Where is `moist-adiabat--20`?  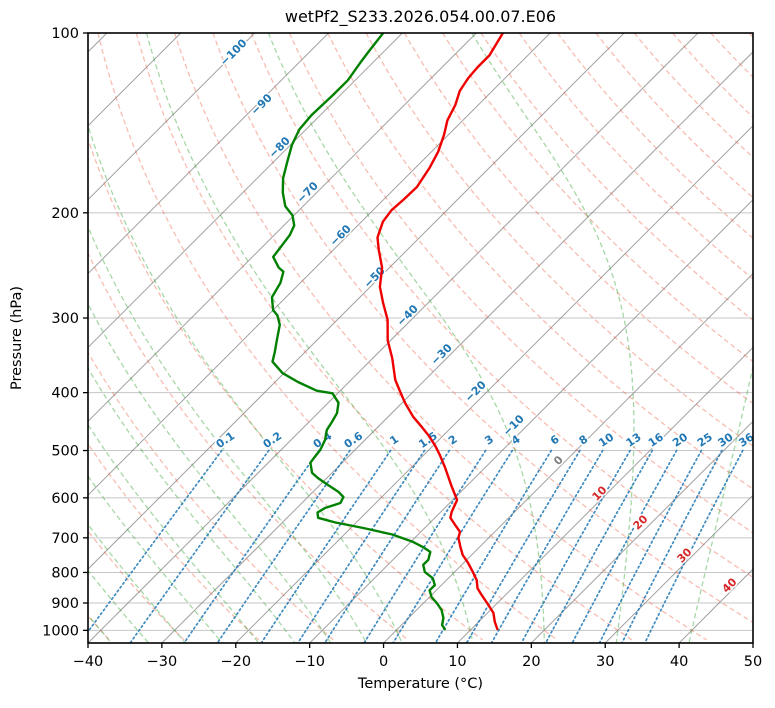 moist-adiabat--20 is located at coordinates (174, 533).